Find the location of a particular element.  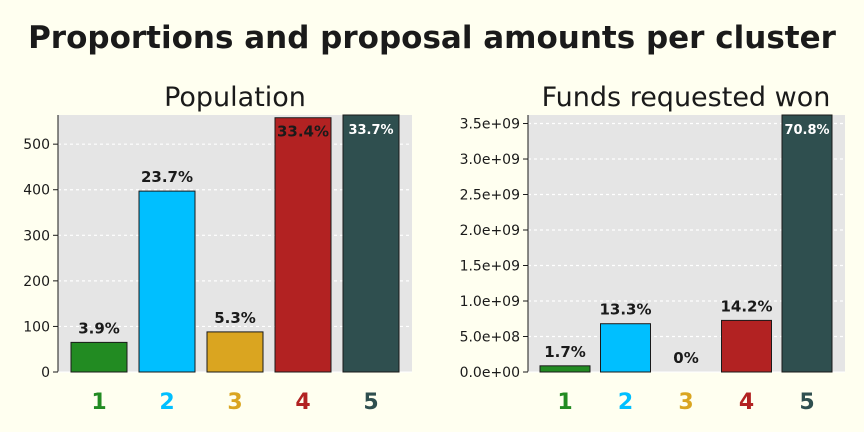

population-y-tick-label: 100 is located at coordinates (36, 327).